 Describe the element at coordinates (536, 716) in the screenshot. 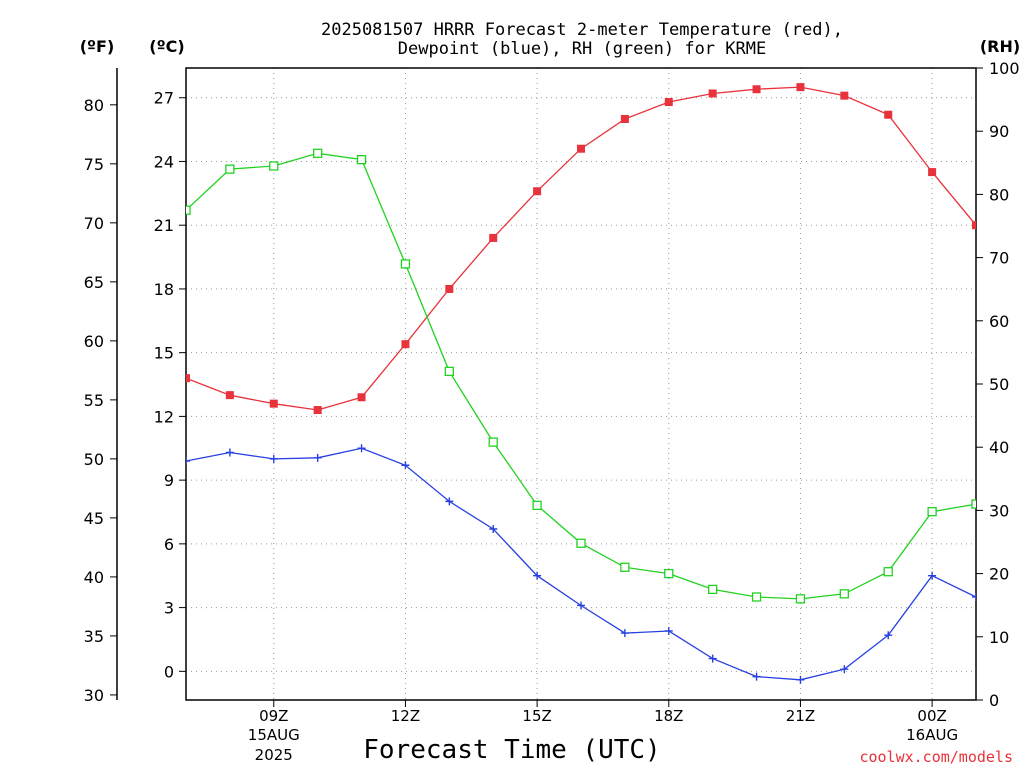

I see `x-tick-label: 15Z` at that location.